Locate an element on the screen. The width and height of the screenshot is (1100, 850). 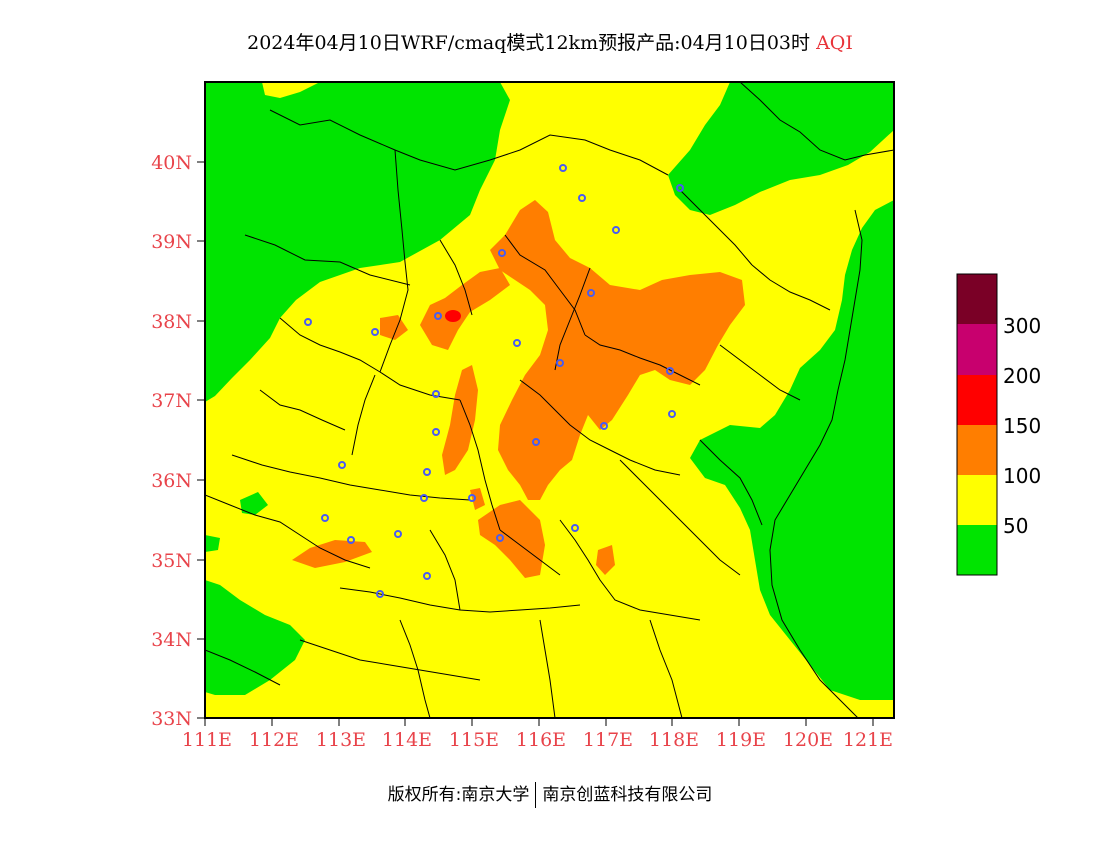
usg-aqi-region-small-west is located at coordinates (394, 327).